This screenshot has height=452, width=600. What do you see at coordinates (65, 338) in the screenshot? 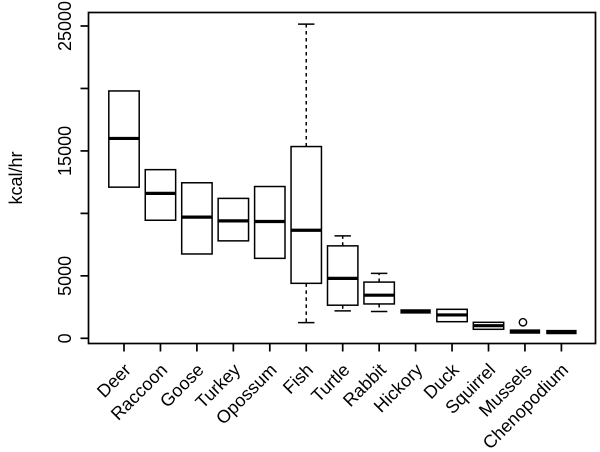
I see `y-tick-label-0: 0` at bounding box center [65, 338].